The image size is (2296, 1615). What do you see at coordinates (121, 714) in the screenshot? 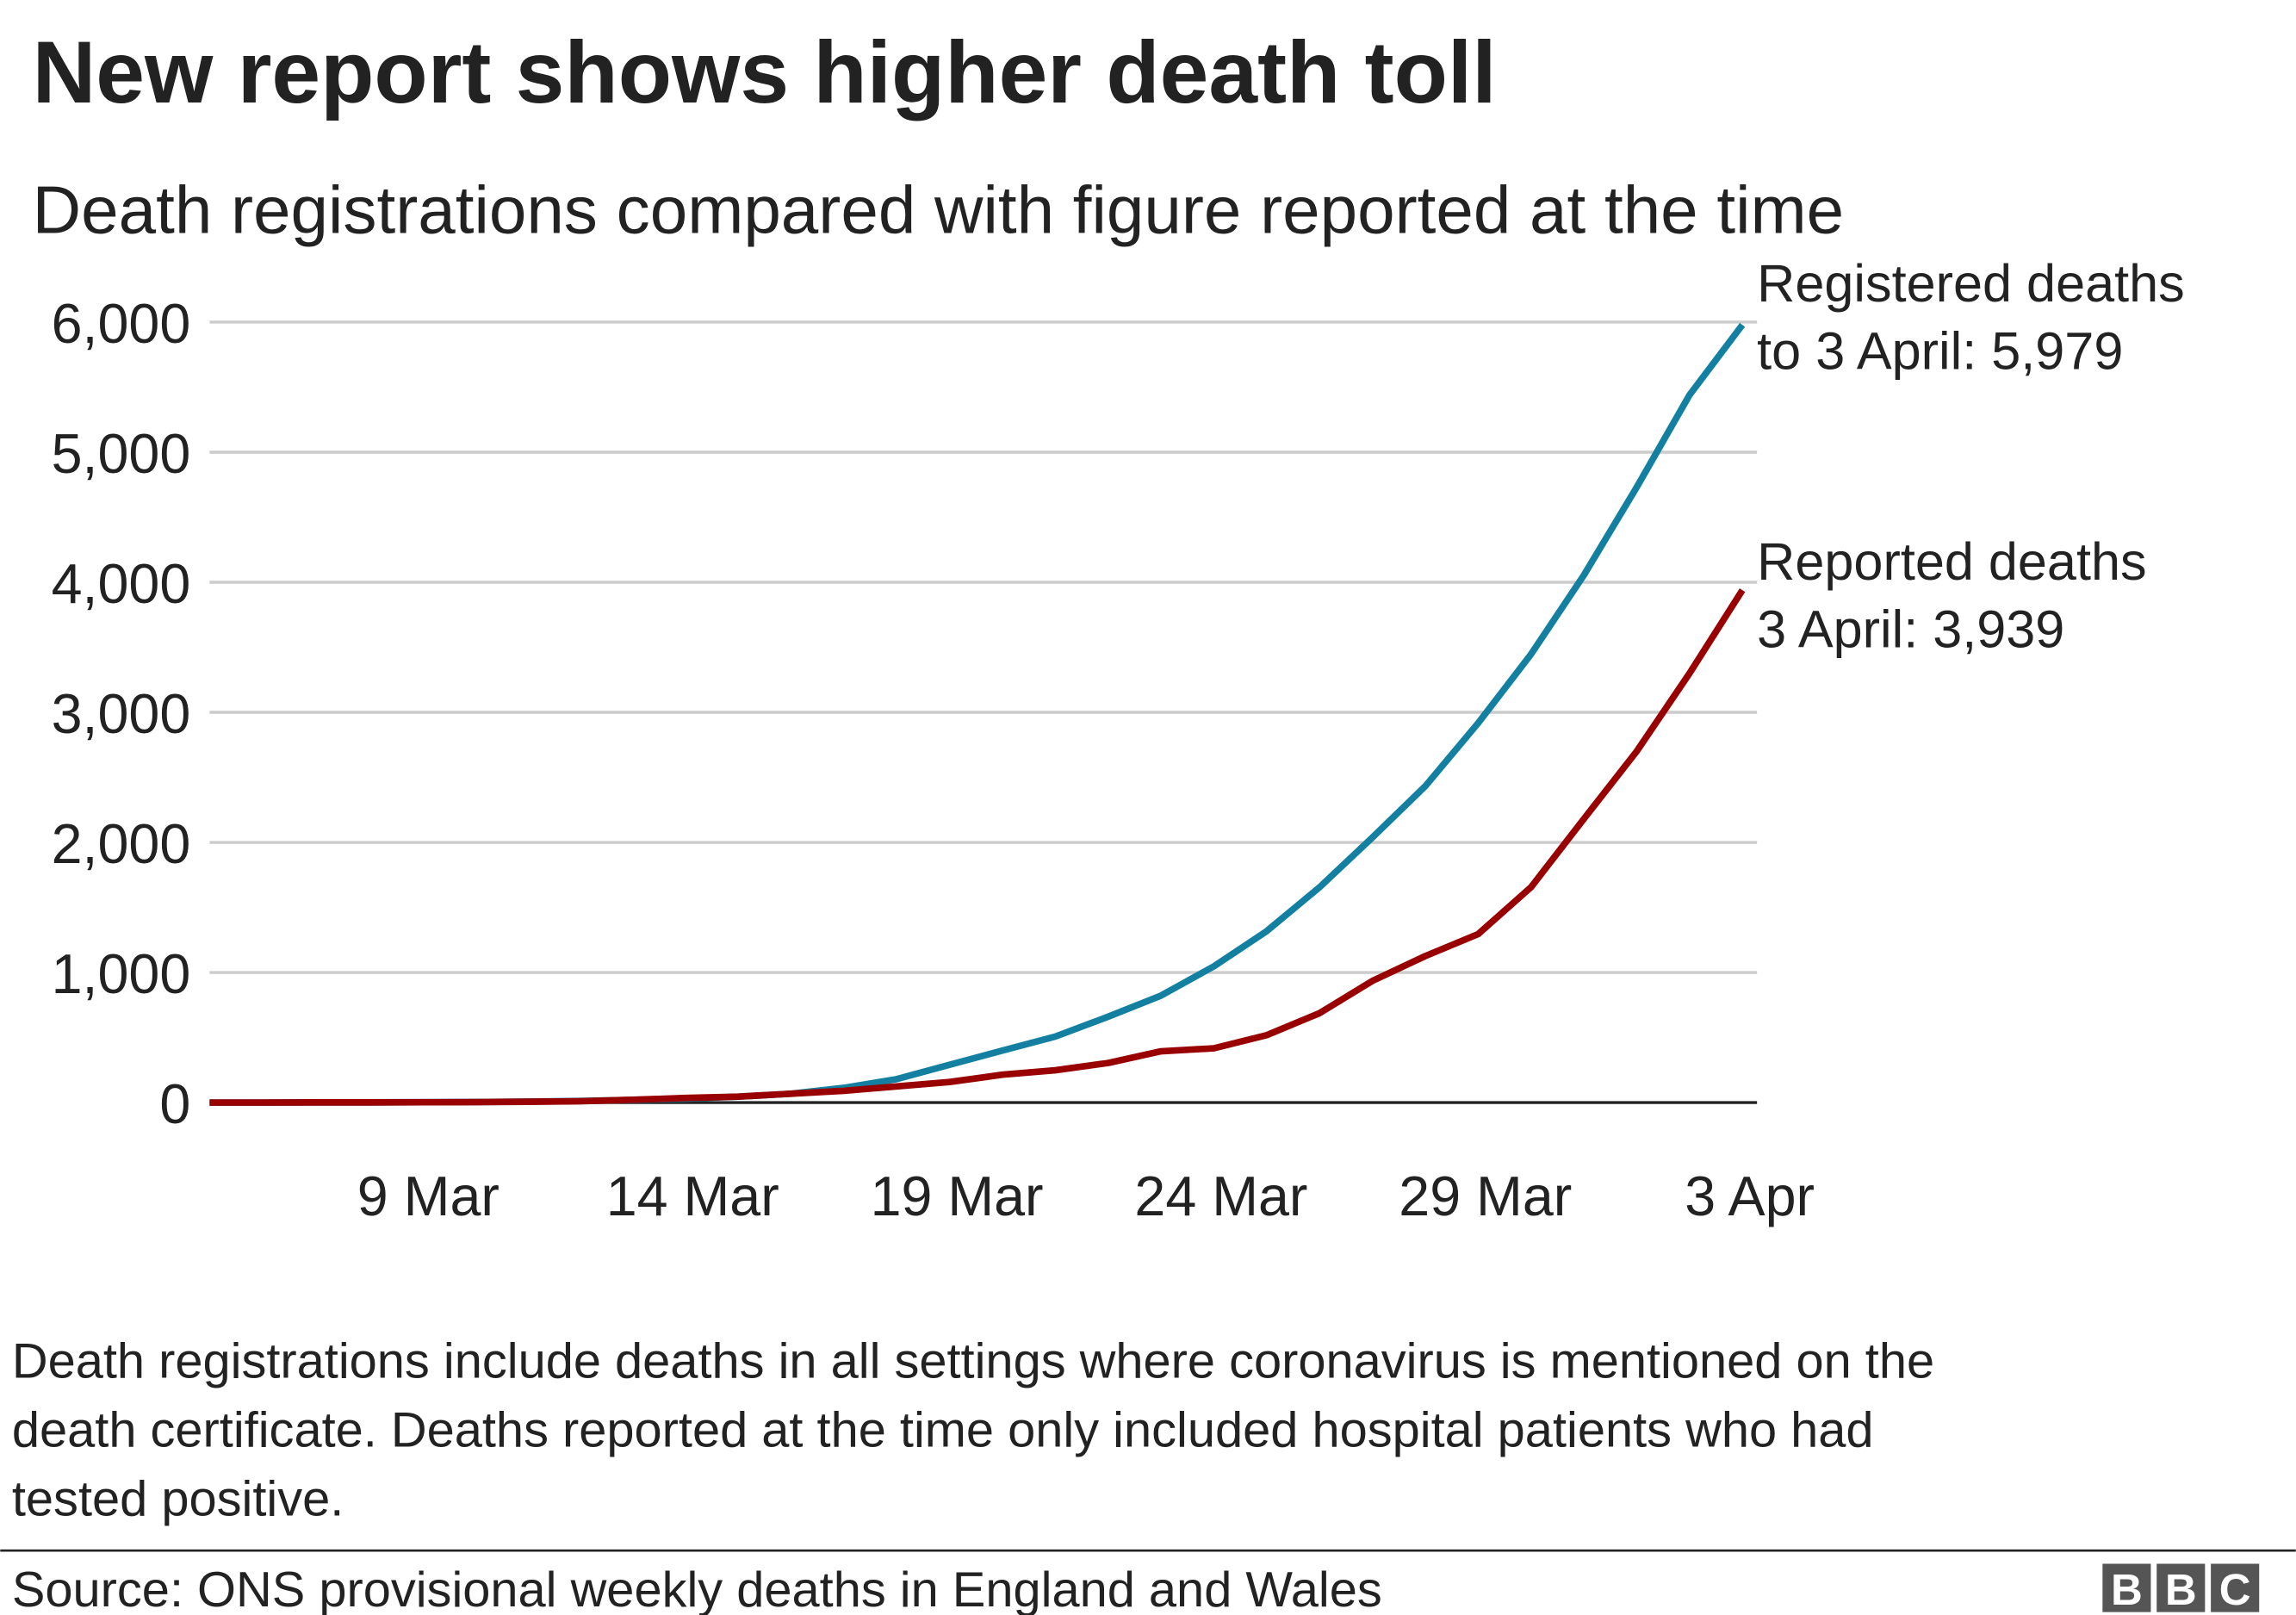
I see `y-tick-label: 3,000` at bounding box center [121, 714].